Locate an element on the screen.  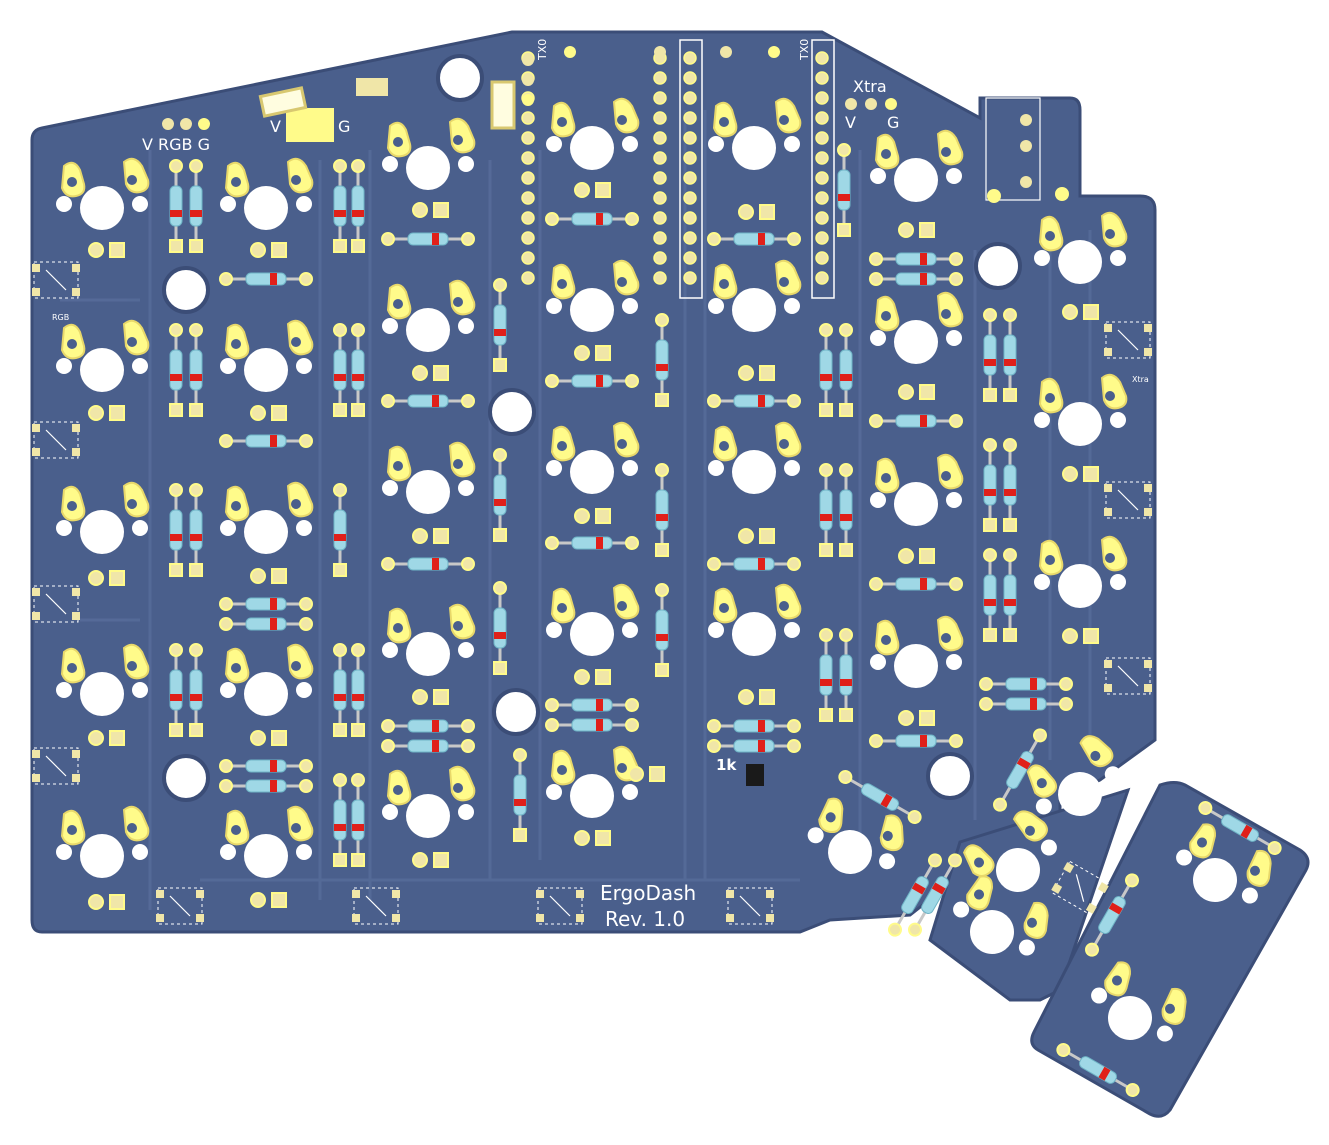
rgb-header-pads is located at coordinates (275, 110).